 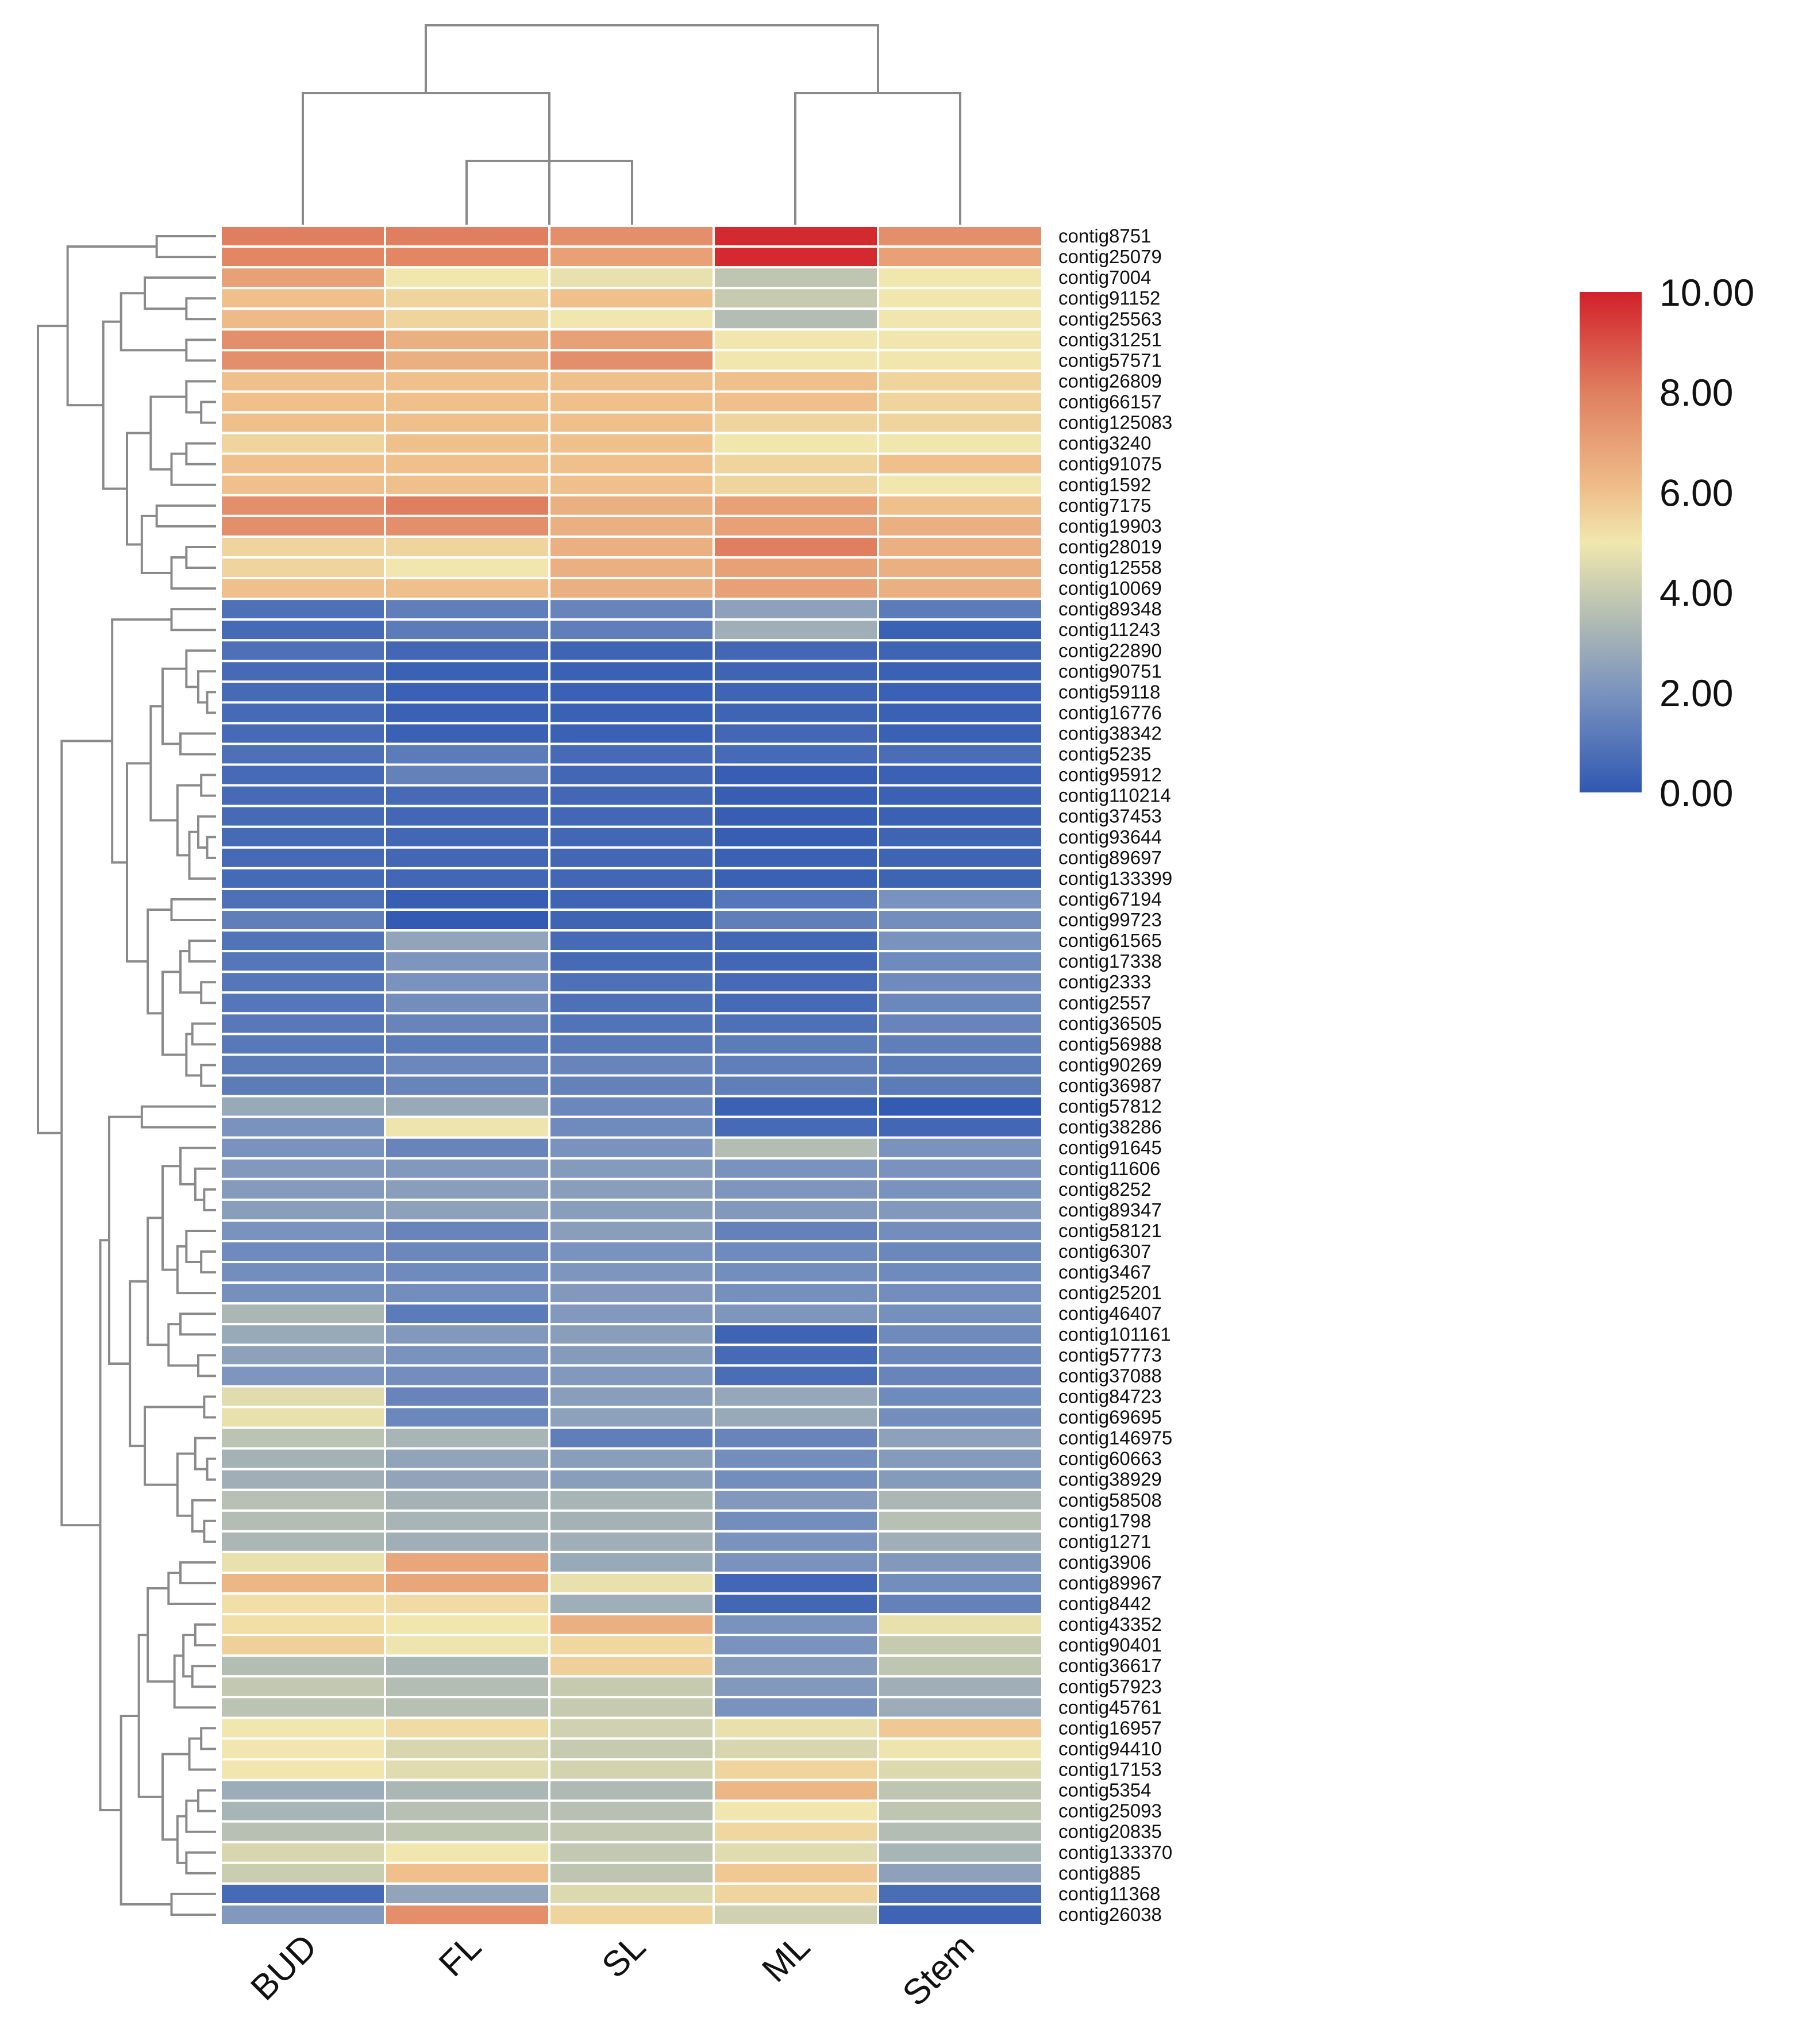 What do you see at coordinates (1110, 1314) in the screenshot?
I see `row-label: contig46407` at bounding box center [1110, 1314].